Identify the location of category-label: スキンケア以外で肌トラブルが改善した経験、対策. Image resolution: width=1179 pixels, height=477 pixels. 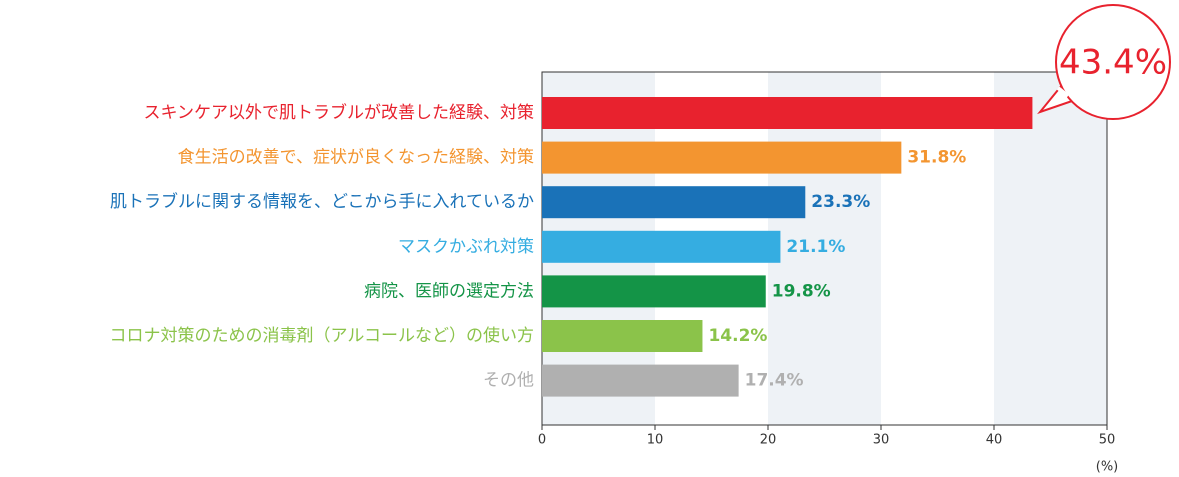
(339, 112).